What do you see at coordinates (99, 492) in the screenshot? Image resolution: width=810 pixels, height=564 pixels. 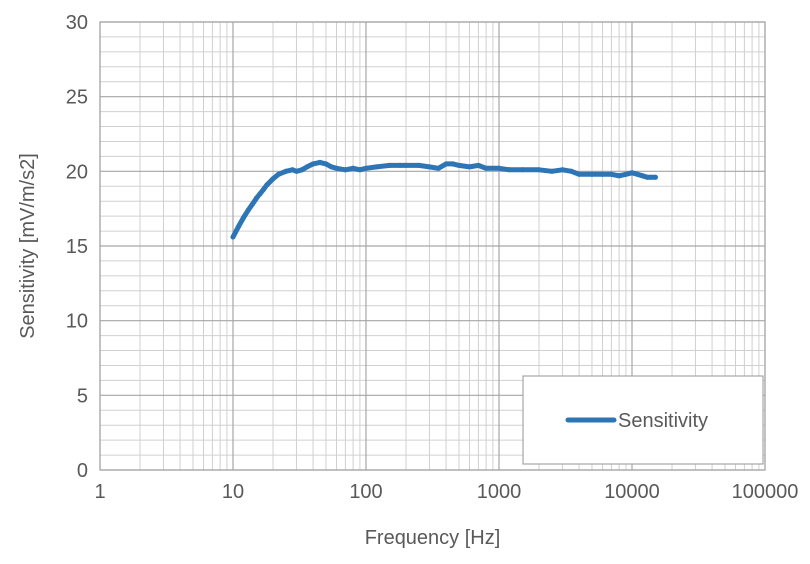 I see `x-tick-label: 1` at bounding box center [99, 492].